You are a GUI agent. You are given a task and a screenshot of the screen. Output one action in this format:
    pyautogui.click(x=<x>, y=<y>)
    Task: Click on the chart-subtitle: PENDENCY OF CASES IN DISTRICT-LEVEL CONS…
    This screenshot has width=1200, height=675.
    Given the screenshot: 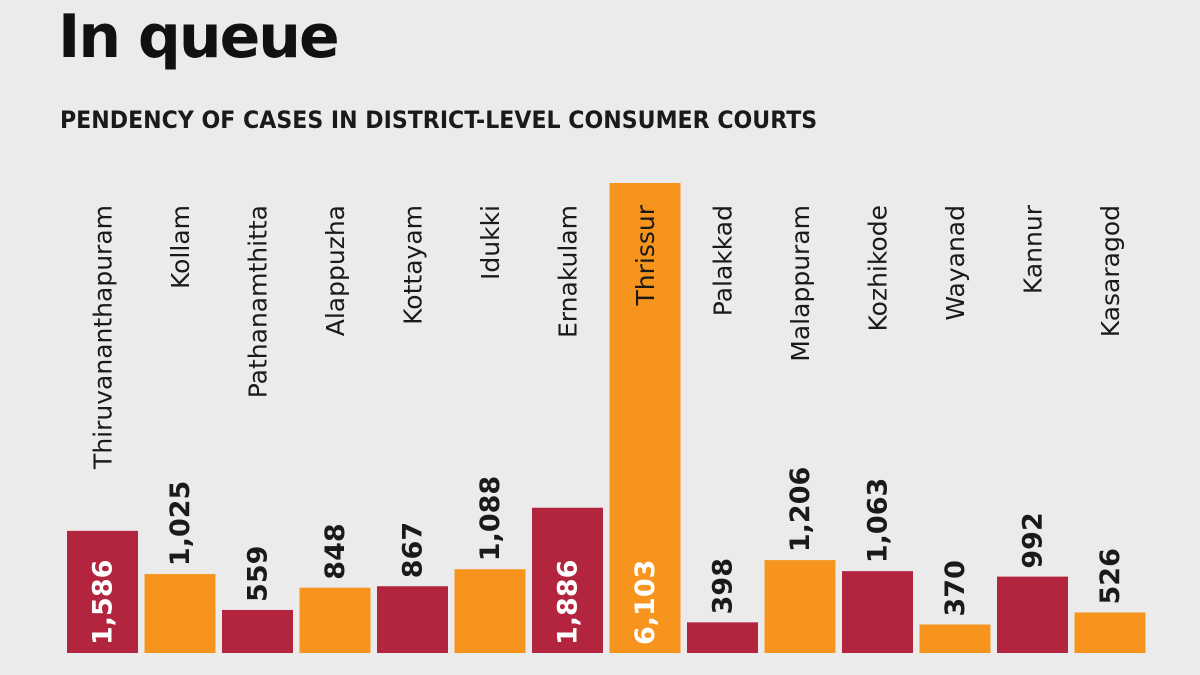 What is the action you would take?
    pyautogui.click(x=439, y=120)
    